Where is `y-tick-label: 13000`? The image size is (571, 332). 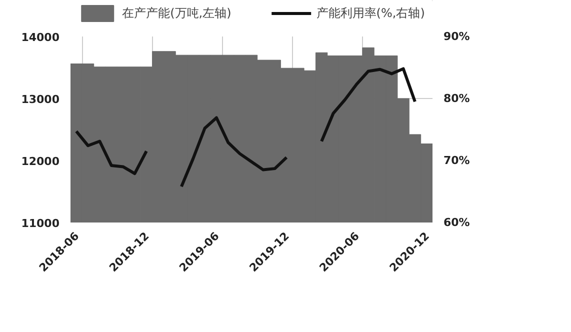 y-tick-label: 13000 is located at coordinates (40, 99).